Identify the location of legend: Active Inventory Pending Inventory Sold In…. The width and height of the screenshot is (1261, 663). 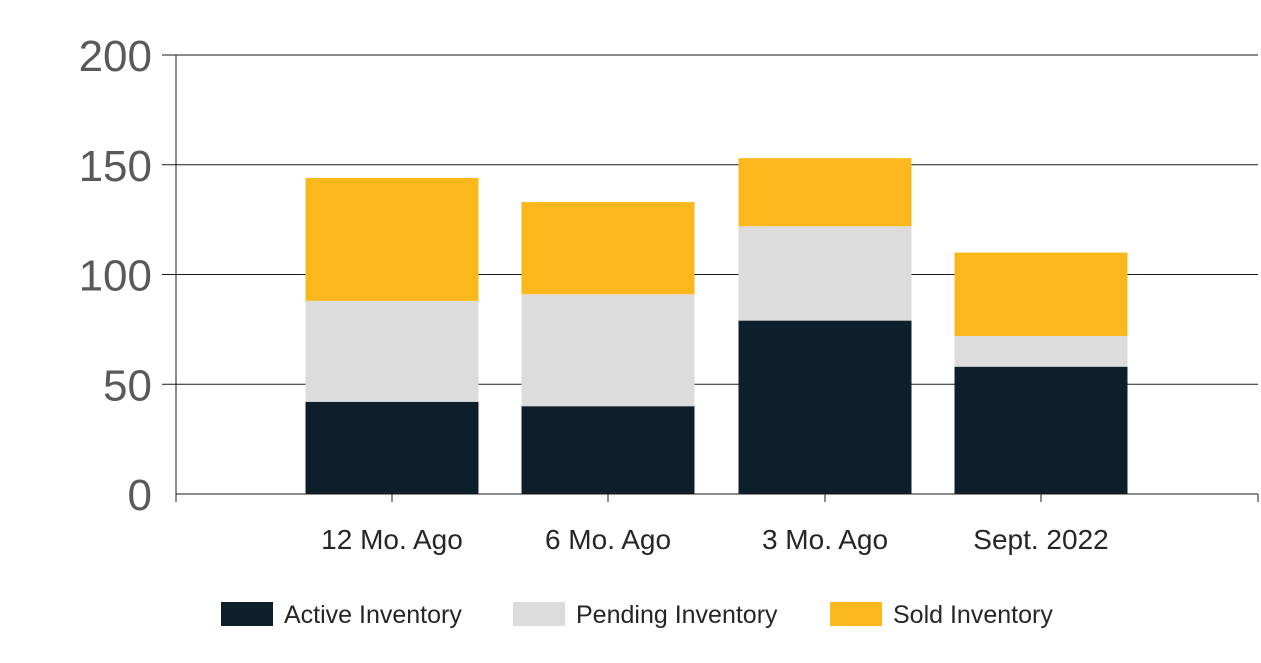
(637, 615).